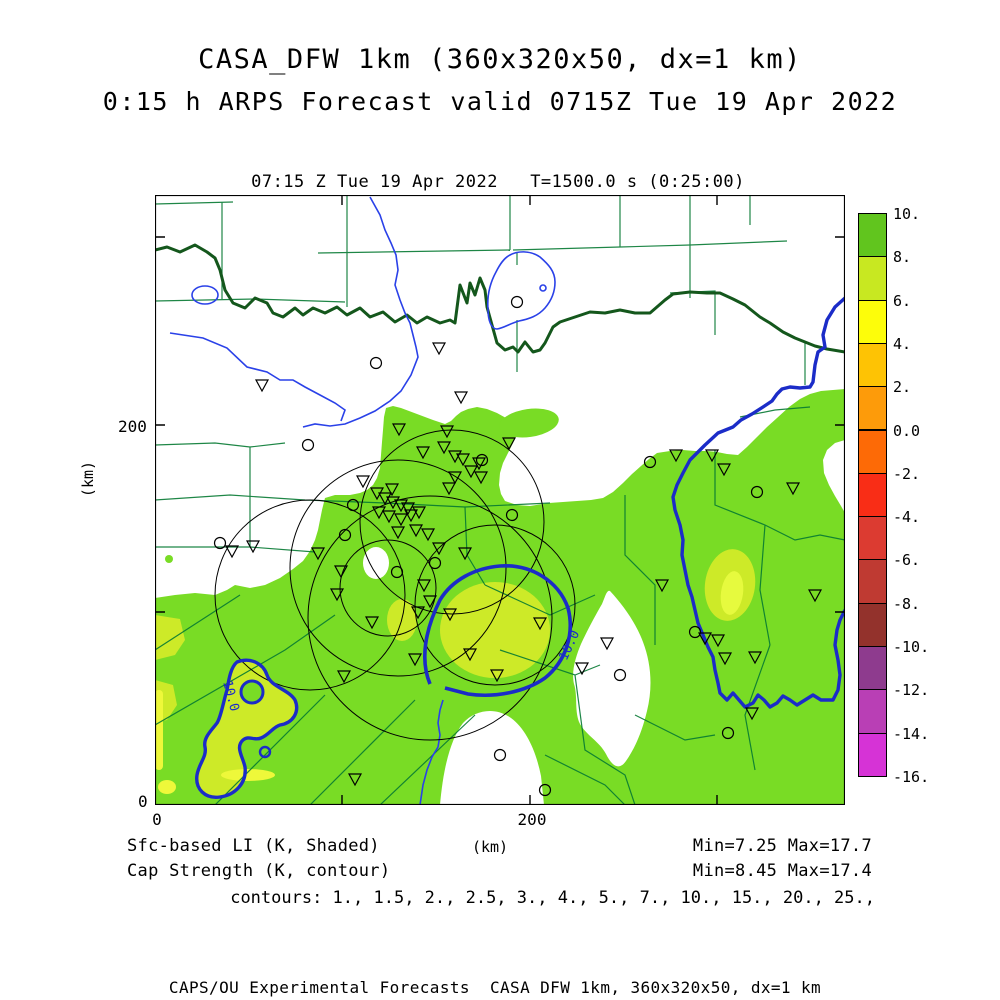 The height and width of the screenshot is (1000, 1000). I want to click on colorbar-tick-label: -12., so click(911, 690).